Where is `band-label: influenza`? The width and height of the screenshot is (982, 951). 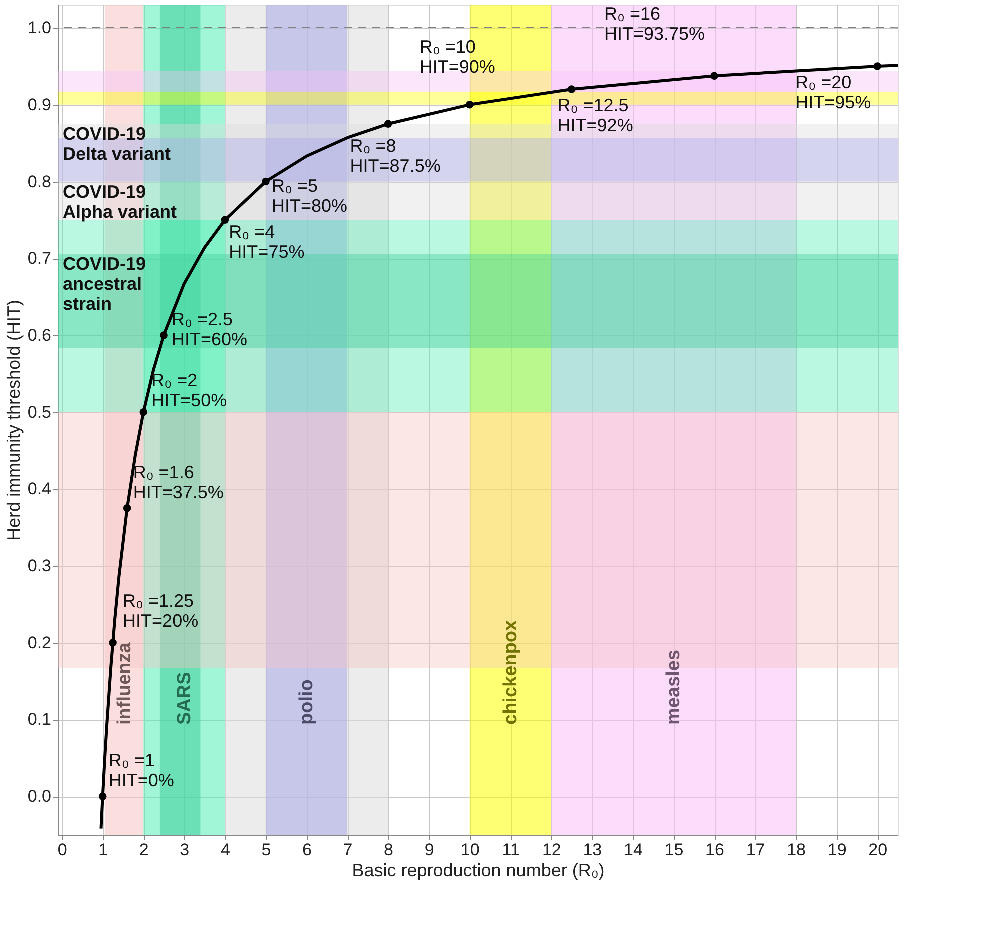 band-label: influenza is located at coordinates (125, 683).